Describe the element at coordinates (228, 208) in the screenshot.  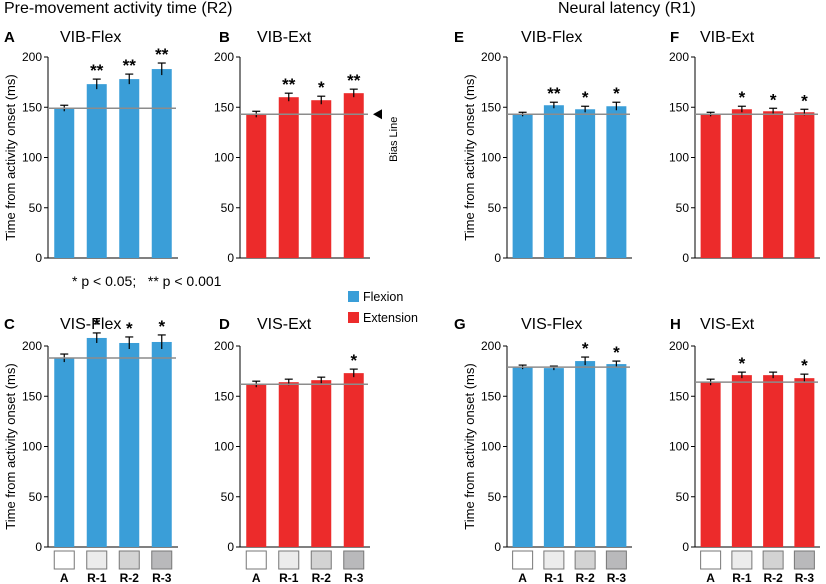
I see `y-tick-label-b: 50` at that location.